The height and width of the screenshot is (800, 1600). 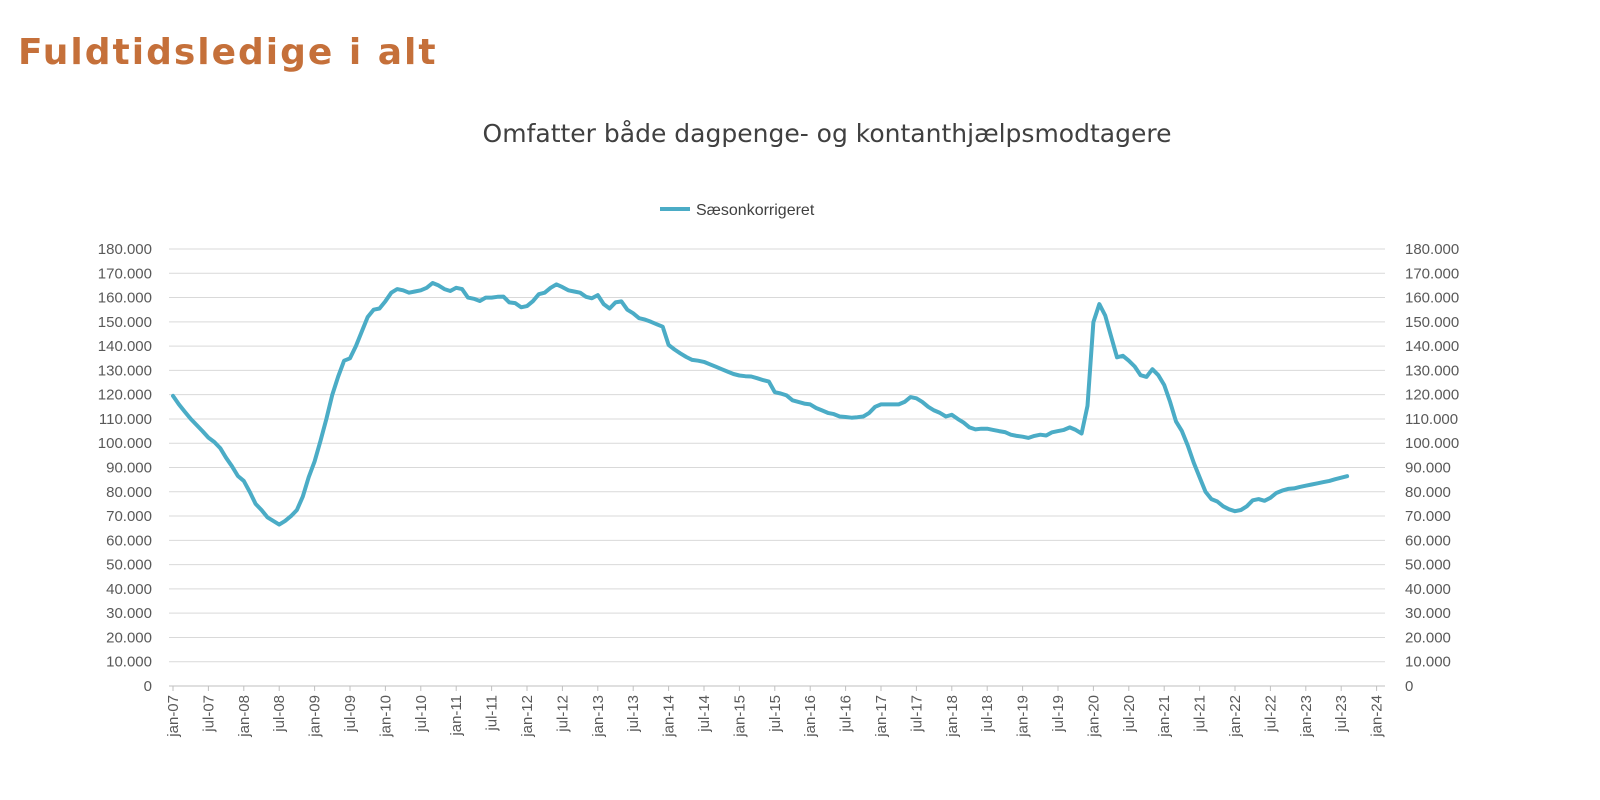 What do you see at coordinates (1093, 716) in the screenshot?
I see `x-tick-label: jan-20` at bounding box center [1093, 716].